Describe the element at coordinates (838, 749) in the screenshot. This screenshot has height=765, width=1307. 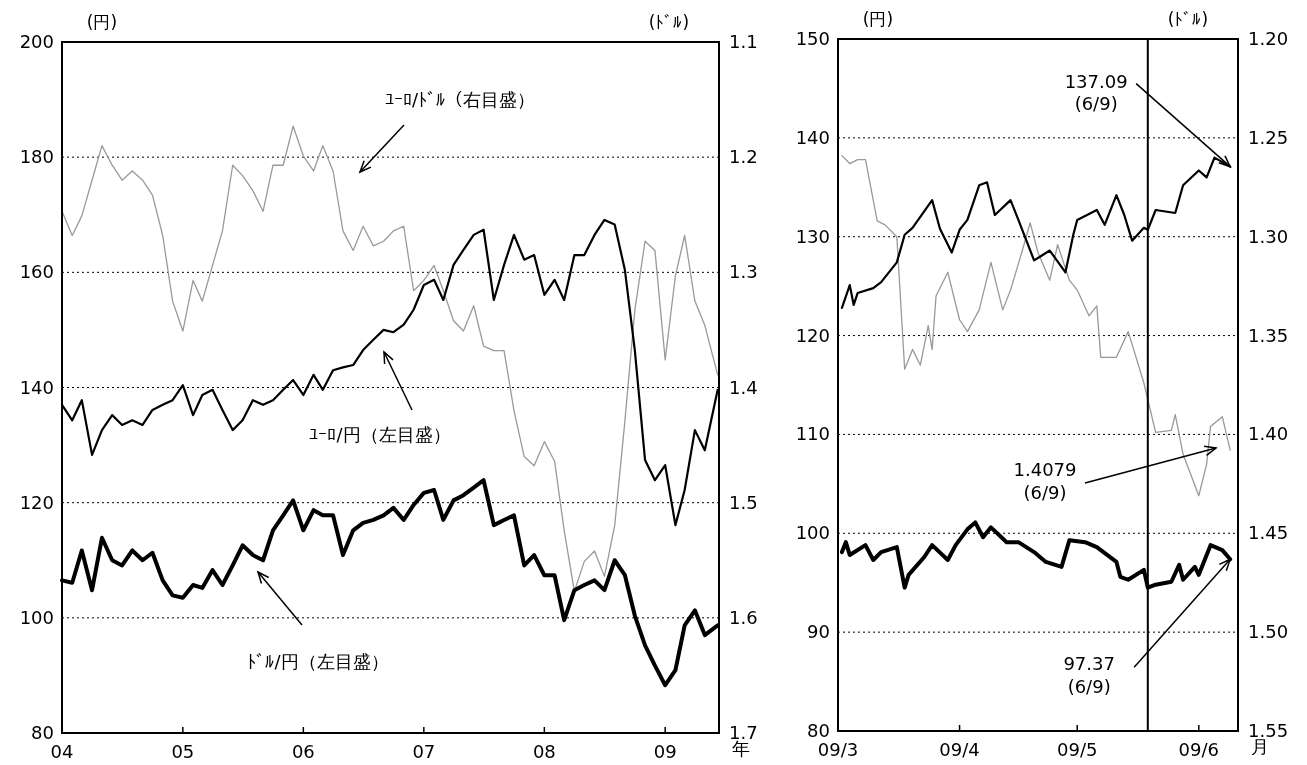
I see `x-tick-label: 09/3` at that location.